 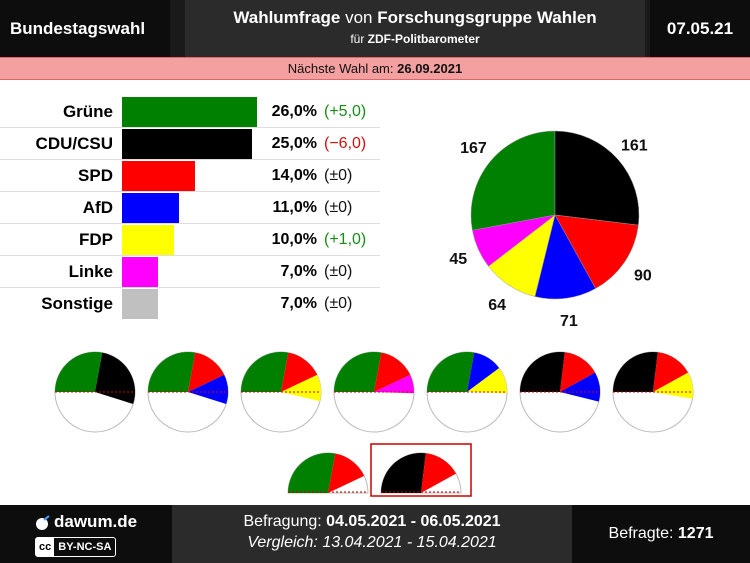 I want to click on license-text: BY-NC-SA, so click(x=85, y=547).